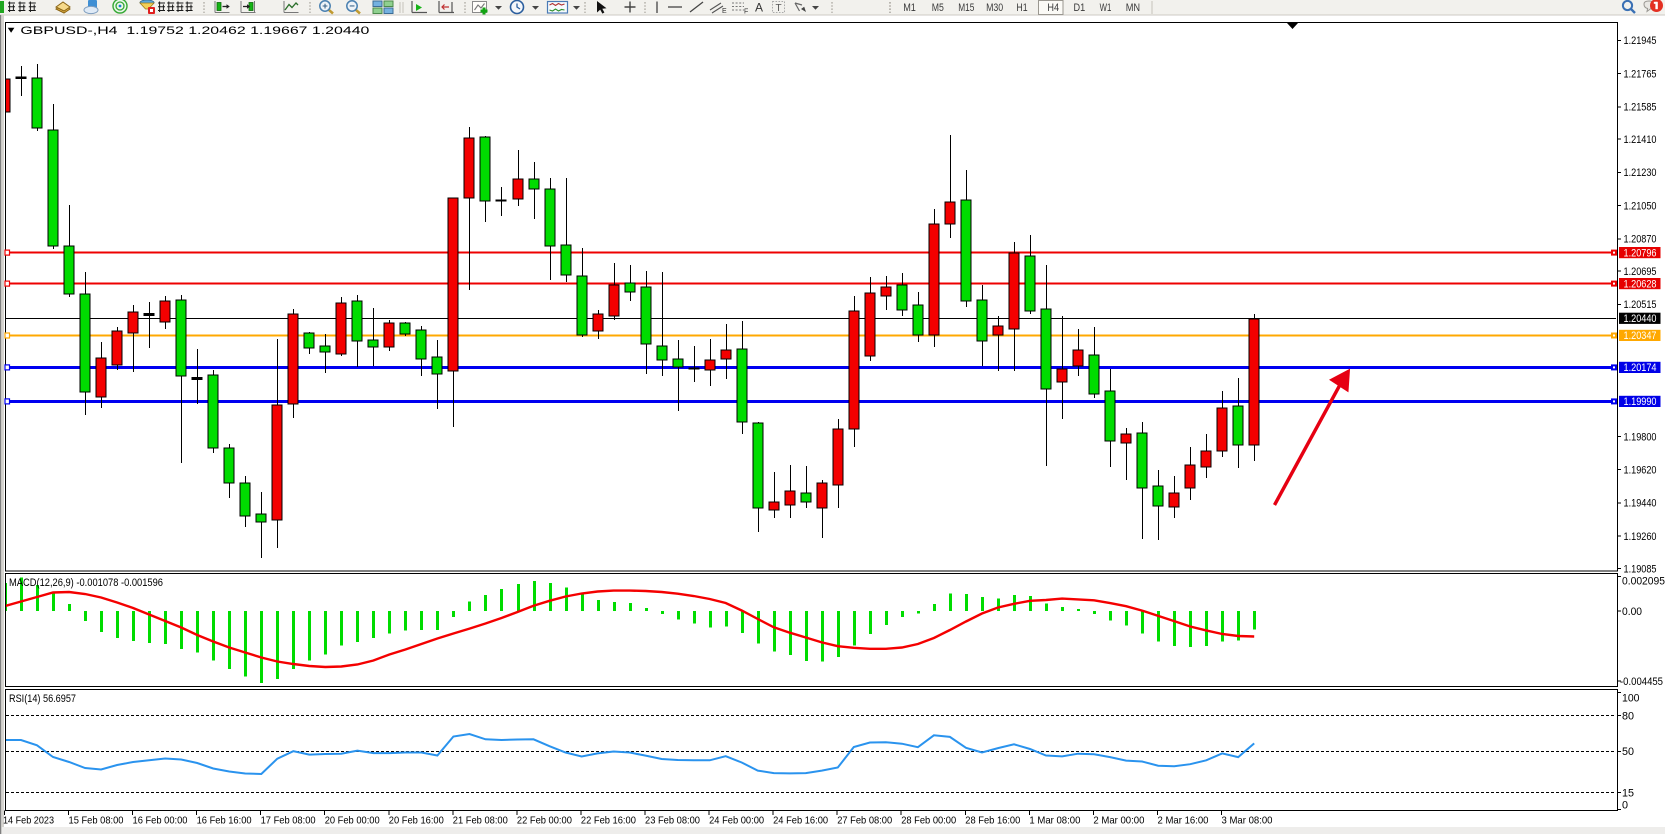  Describe the element at coordinates (992, 821) in the screenshot. I see `svg-text: 28 Feb 16:00` at that location.